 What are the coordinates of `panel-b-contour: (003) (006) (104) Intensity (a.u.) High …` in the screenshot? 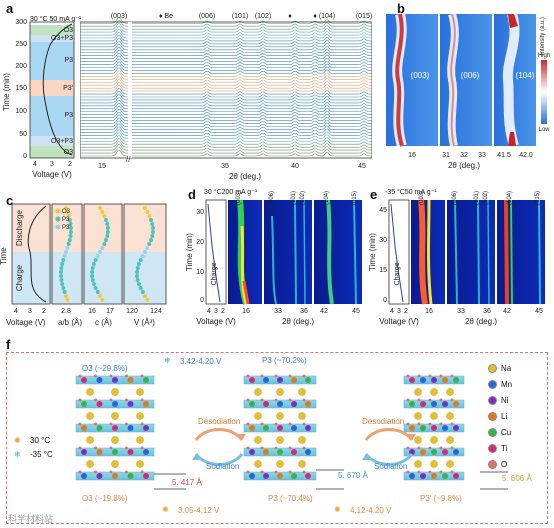 It's located at (468, 91).